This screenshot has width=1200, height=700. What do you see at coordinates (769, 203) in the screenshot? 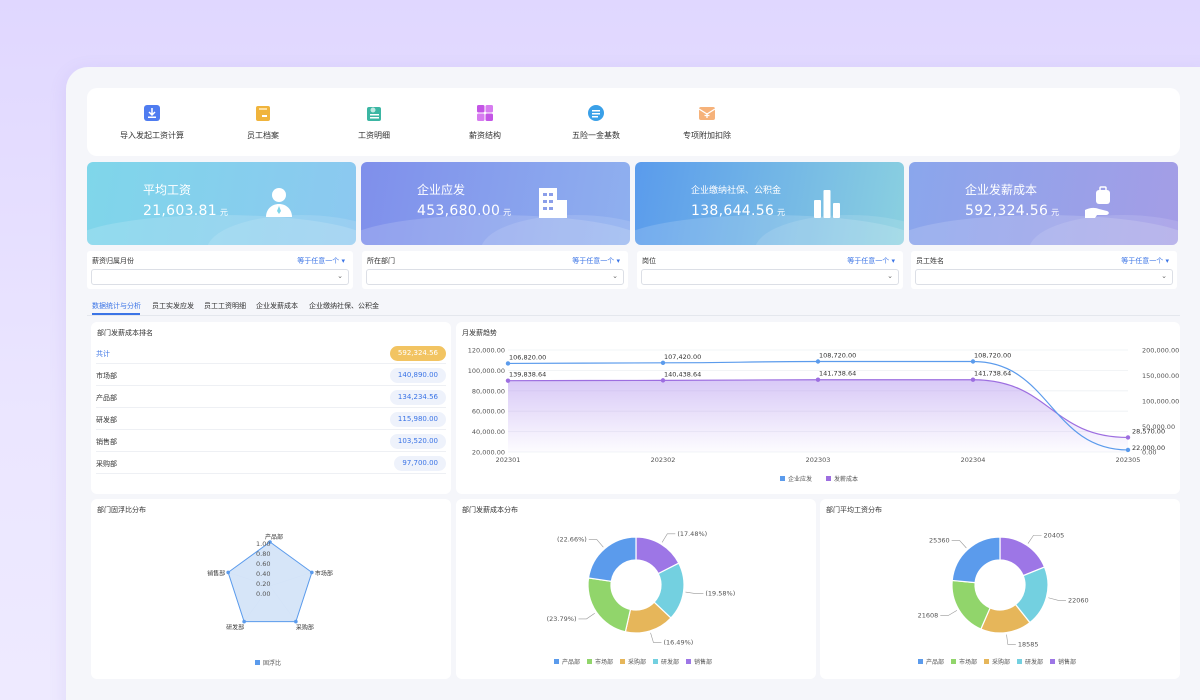
I see `stat-card-social-insurance: 企业缴纳社保、公积金 138,644.56 元` at bounding box center [769, 203].